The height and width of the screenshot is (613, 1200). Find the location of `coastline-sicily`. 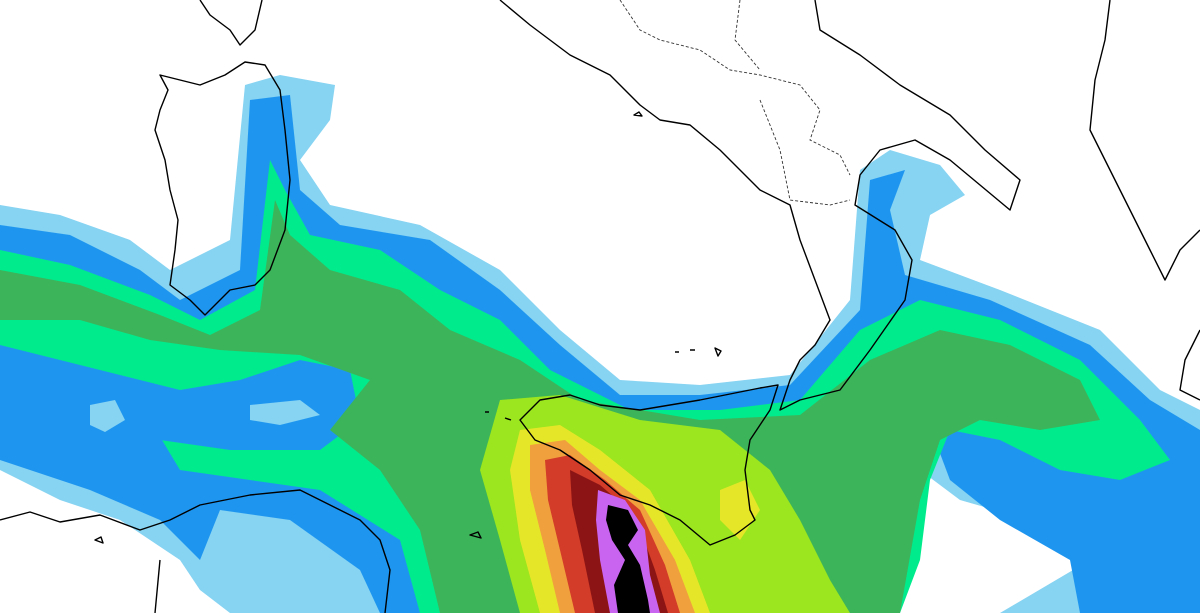

coastline-sicily is located at coordinates (649, 465).